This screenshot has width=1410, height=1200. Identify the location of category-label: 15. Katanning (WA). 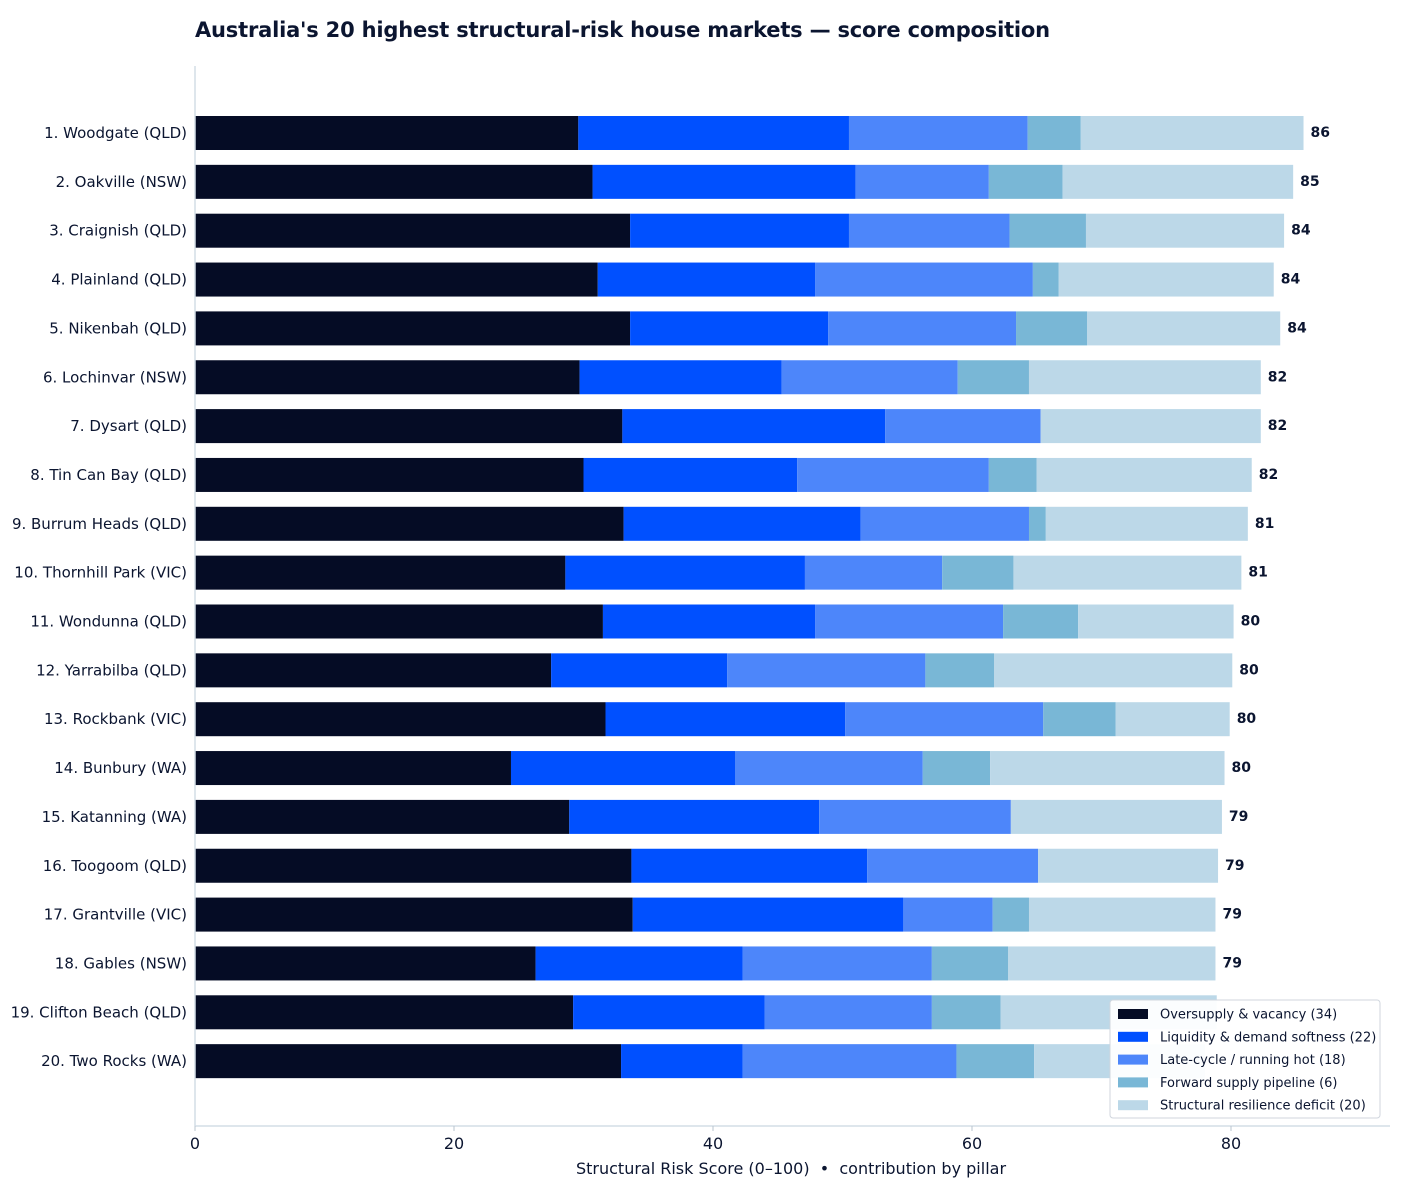
(114, 817).